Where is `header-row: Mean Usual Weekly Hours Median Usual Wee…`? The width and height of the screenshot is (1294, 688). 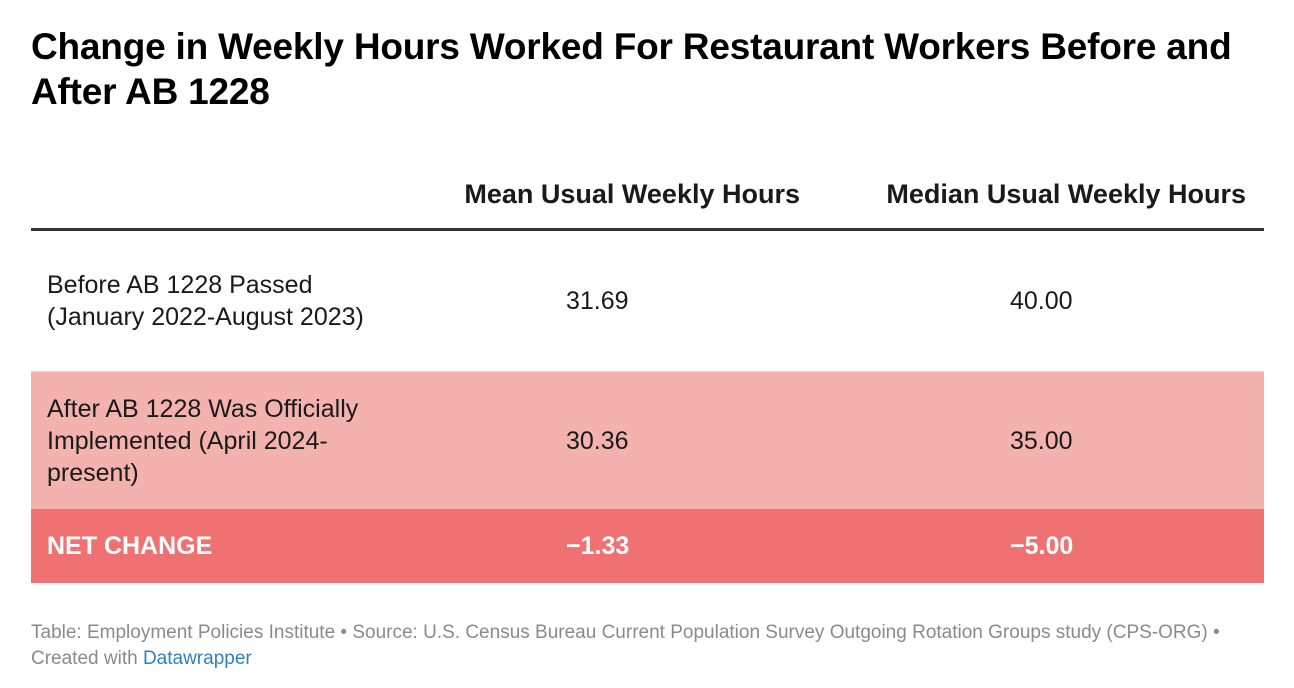 header-row: Mean Usual Weekly Hours Median Usual Wee… is located at coordinates (647, 195).